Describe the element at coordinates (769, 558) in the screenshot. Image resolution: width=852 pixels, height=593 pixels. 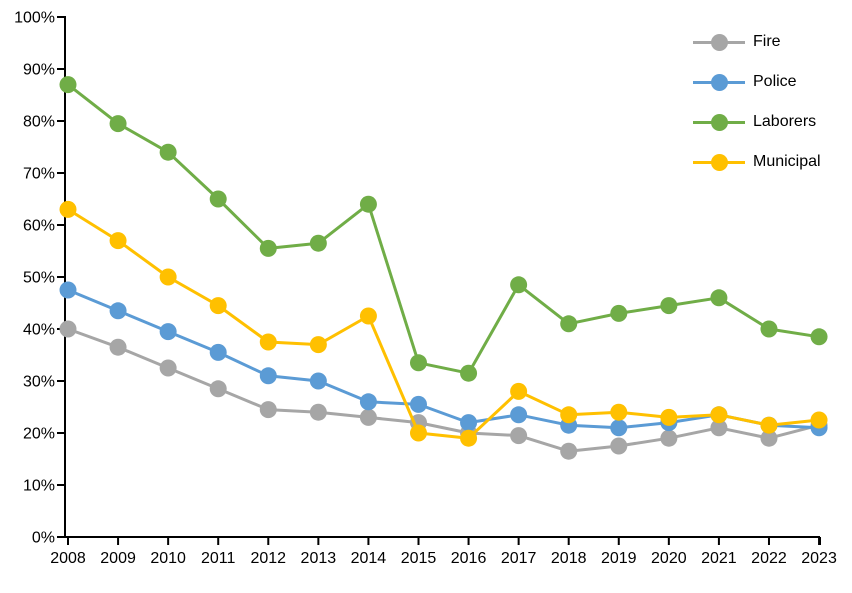
I see `x-axis-tick-label: 2022` at that location.